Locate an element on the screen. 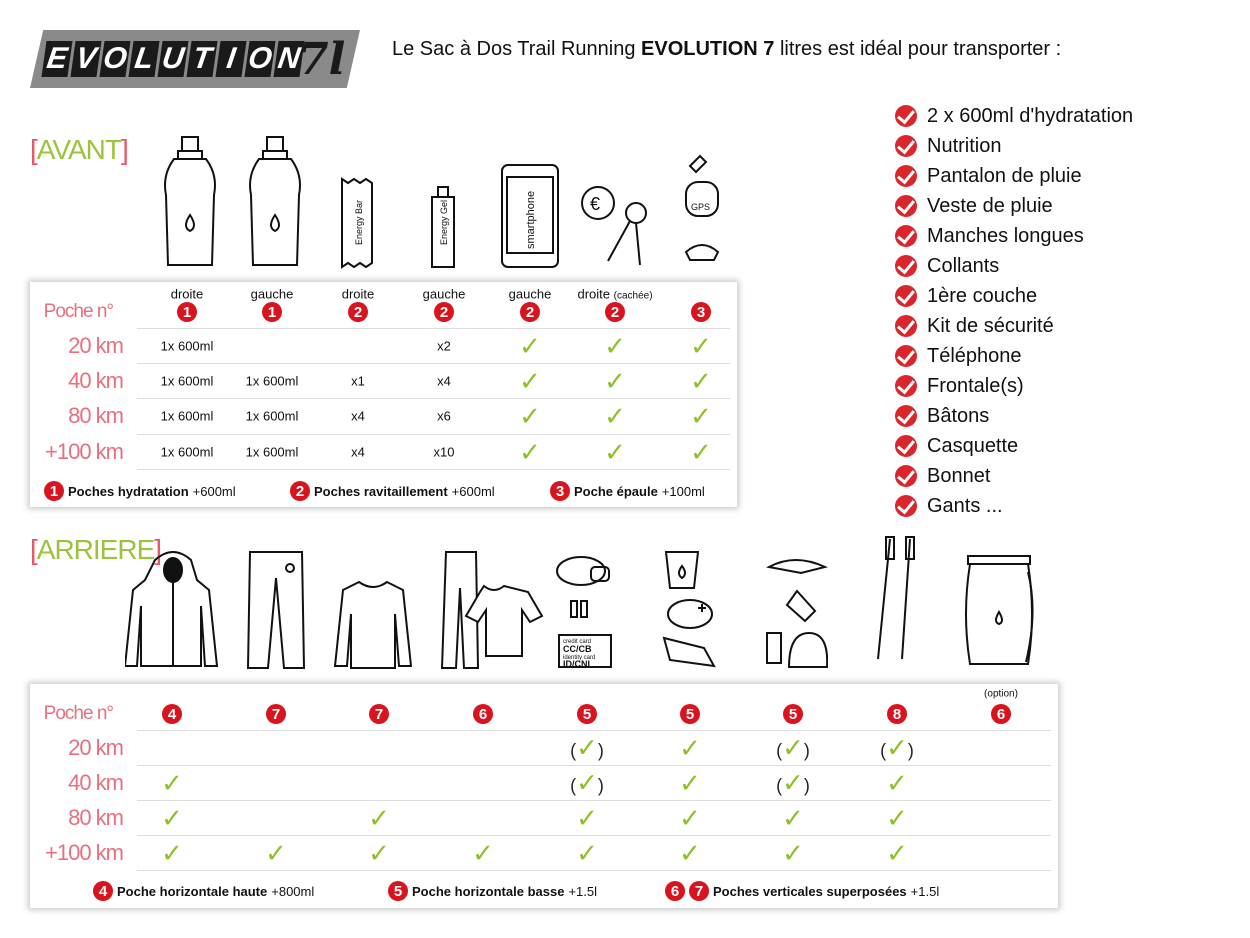 The image size is (1250, 938). legend-name: Poche horizontale haute is located at coordinates (192, 891).